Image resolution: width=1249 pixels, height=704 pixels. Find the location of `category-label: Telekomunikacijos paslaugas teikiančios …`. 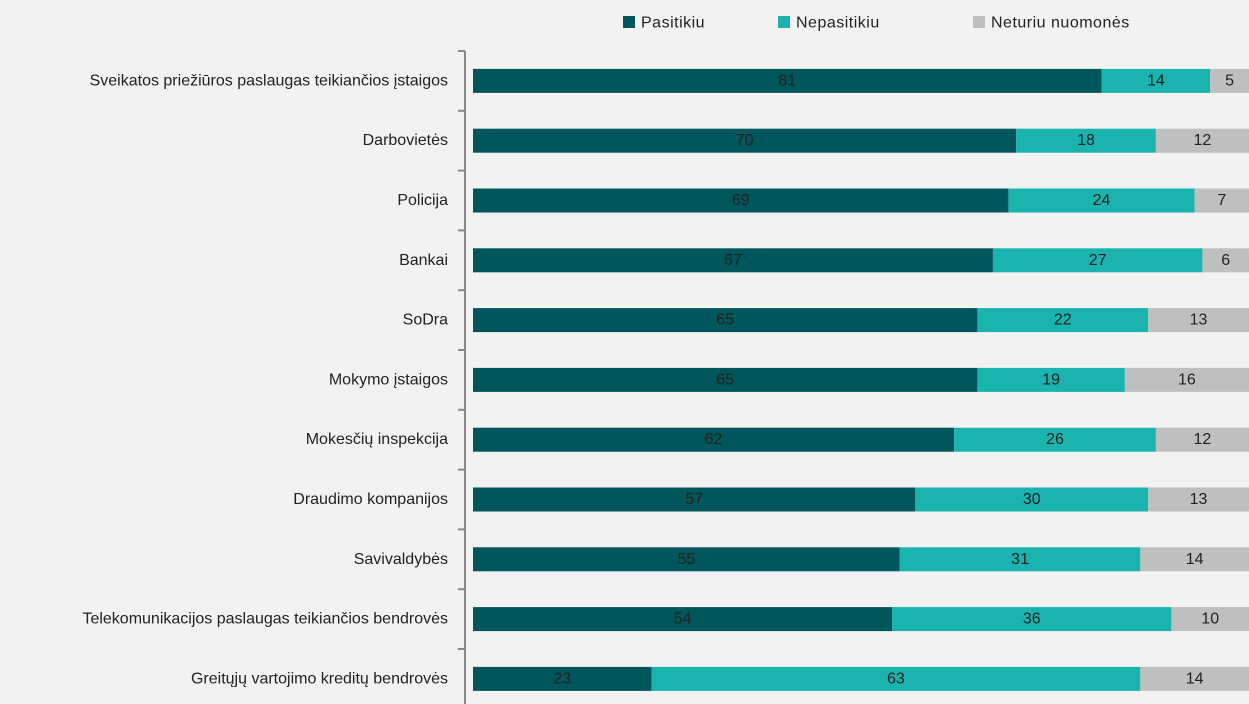

category-label: Telekomunikacijos paslaugas teikiančios … is located at coordinates (265, 619).